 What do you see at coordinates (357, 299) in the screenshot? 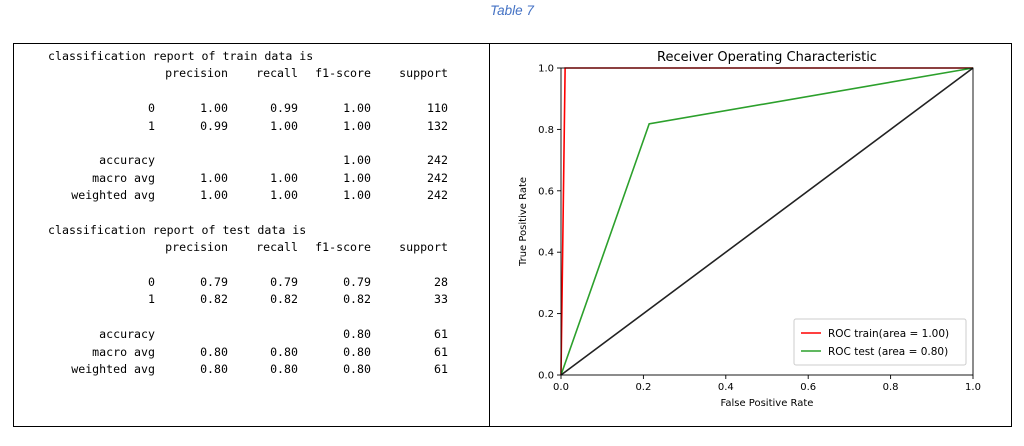
I see `f1-value: 0.82` at bounding box center [357, 299].